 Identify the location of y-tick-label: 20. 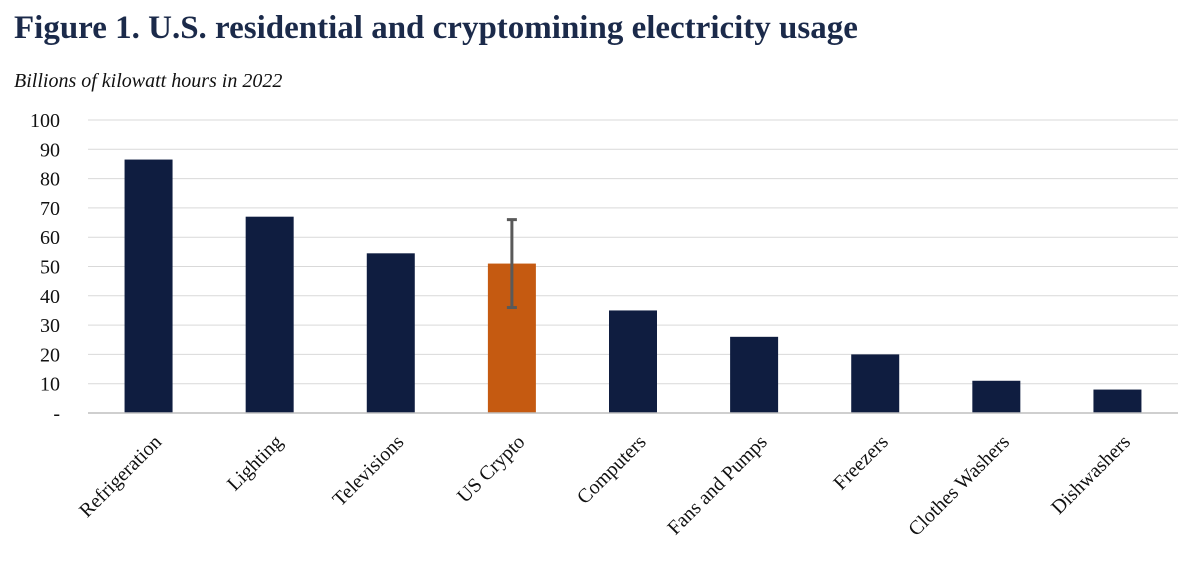
(50, 355).